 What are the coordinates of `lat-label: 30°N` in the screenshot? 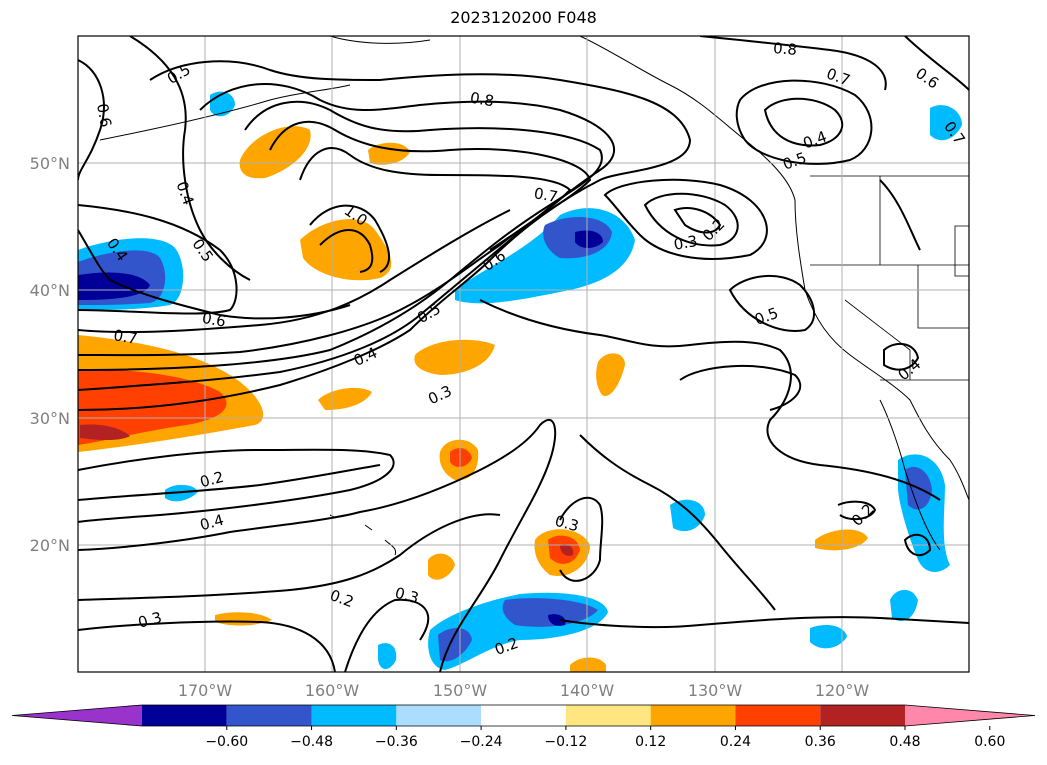 It's located at (50, 418).